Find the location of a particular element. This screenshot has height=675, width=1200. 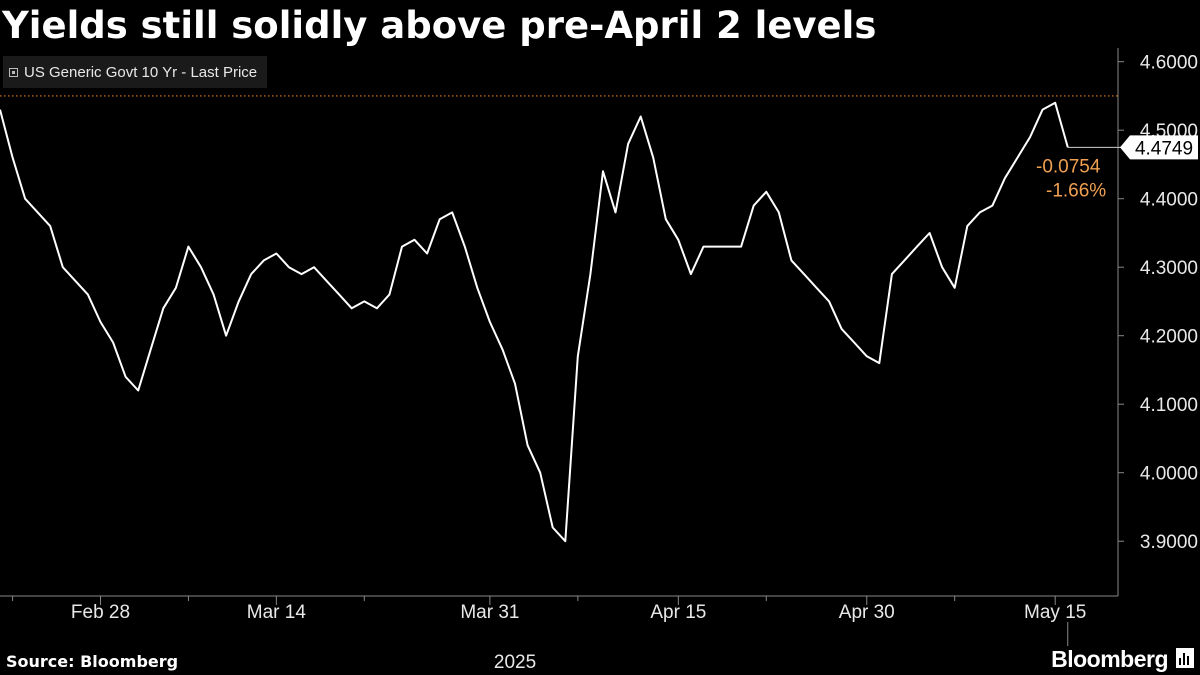

last-value-tag is located at coordinates (1159, 147).